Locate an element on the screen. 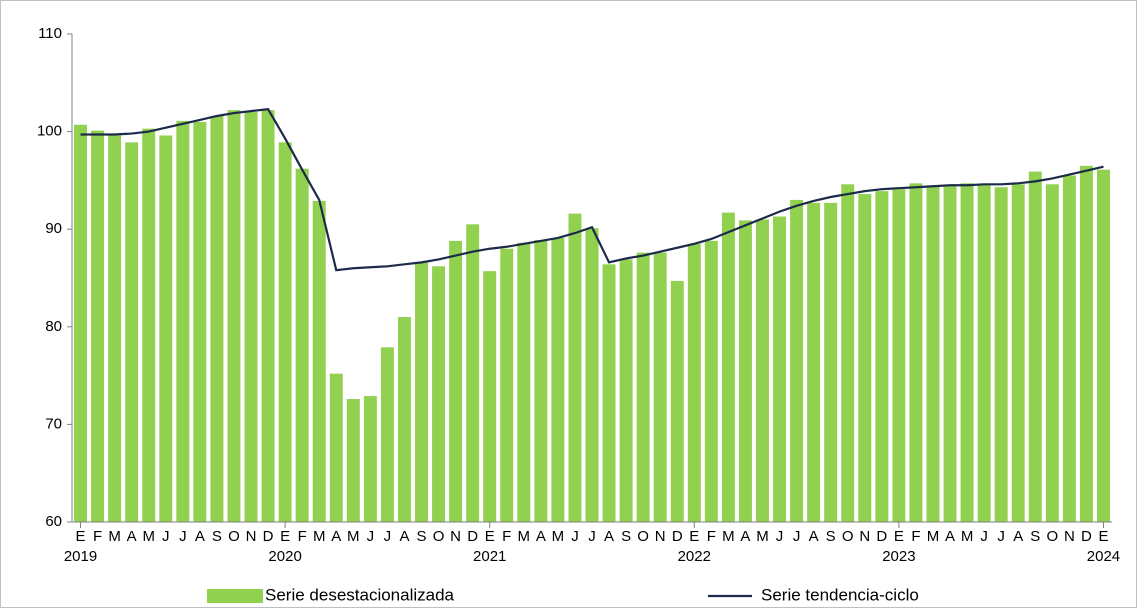 This screenshot has height=608, width=1137. year-label: 2023 is located at coordinates (898, 556).